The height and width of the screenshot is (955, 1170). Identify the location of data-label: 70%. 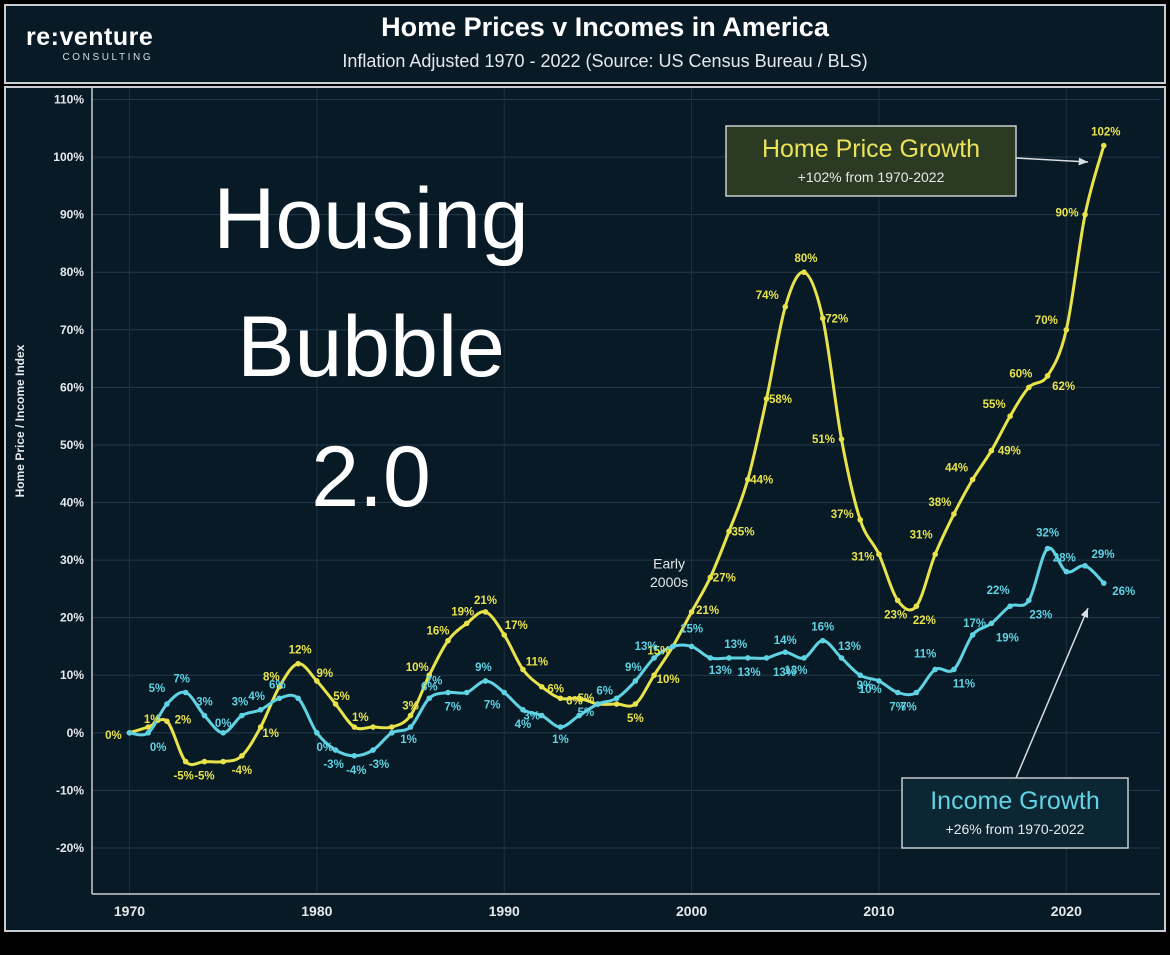
(1046, 321).